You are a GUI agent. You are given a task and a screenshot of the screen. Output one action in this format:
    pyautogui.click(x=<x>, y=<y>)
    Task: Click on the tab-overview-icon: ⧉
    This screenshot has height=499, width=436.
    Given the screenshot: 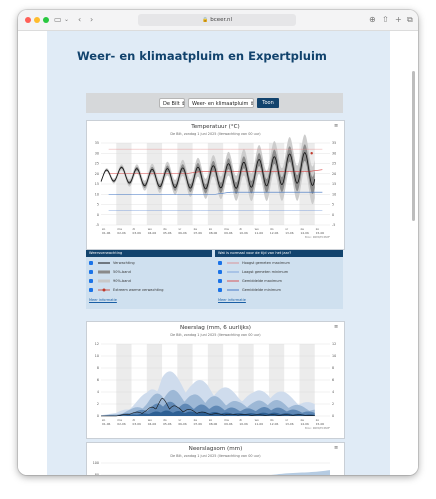 What is the action you would take?
    pyautogui.click(x=410, y=19)
    